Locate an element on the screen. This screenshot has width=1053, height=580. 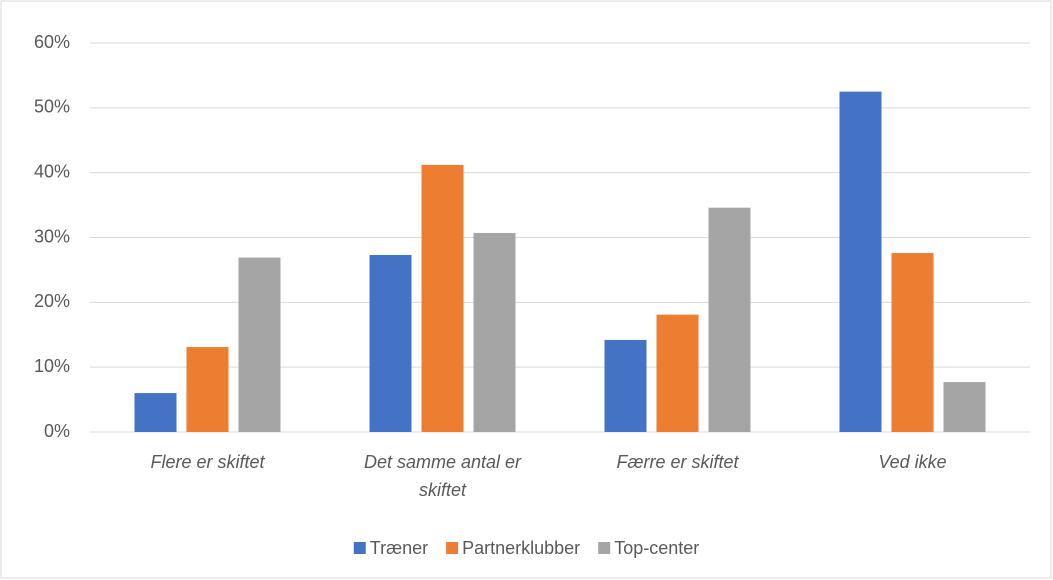
x-tick-label: Færre er skiftet is located at coordinates (677, 462).